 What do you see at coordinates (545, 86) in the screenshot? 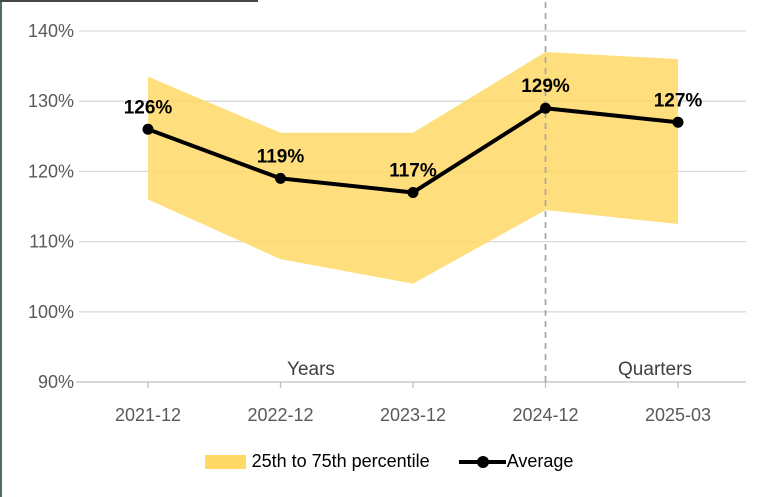
I see `data-label: 129%` at bounding box center [545, 86].